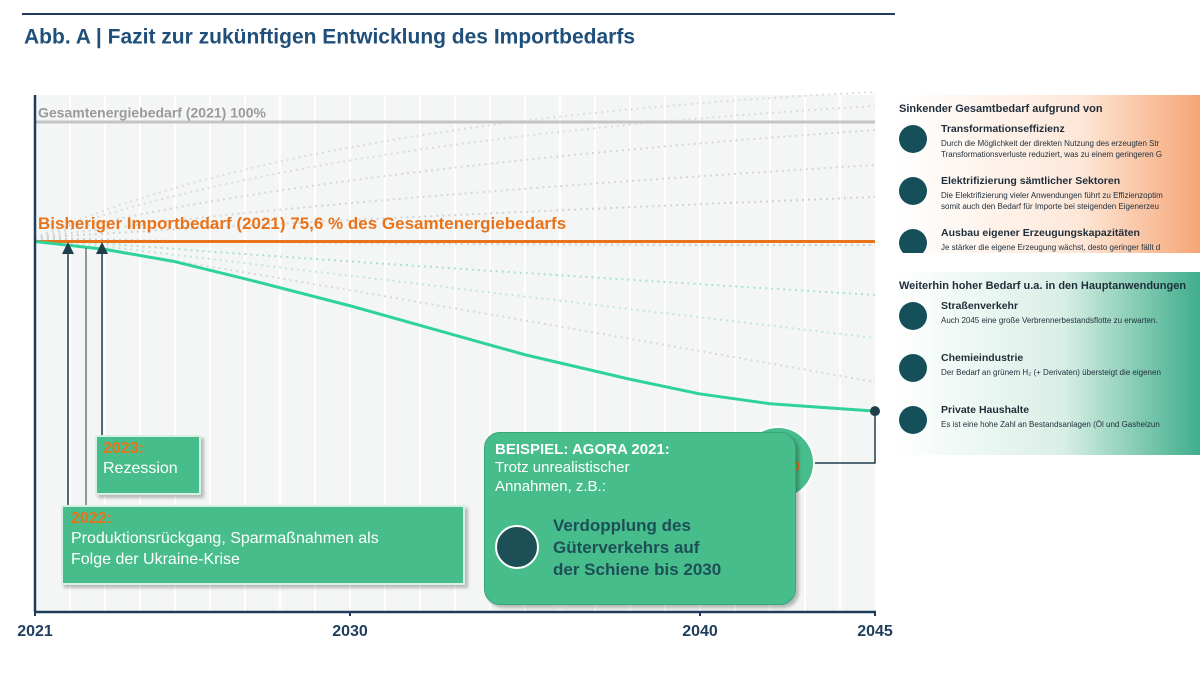  Describe the element at coordinates (35, 631) in the screenshot. I see `x-tick-label: 2021` at that location.